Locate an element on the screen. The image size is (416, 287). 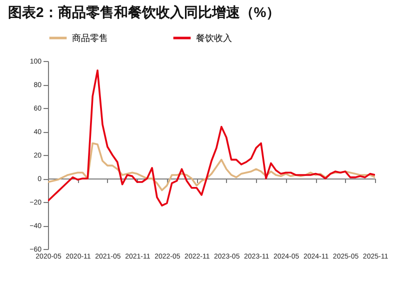
legend-label: 餐饮收入 is located at coordinates (214, 38).